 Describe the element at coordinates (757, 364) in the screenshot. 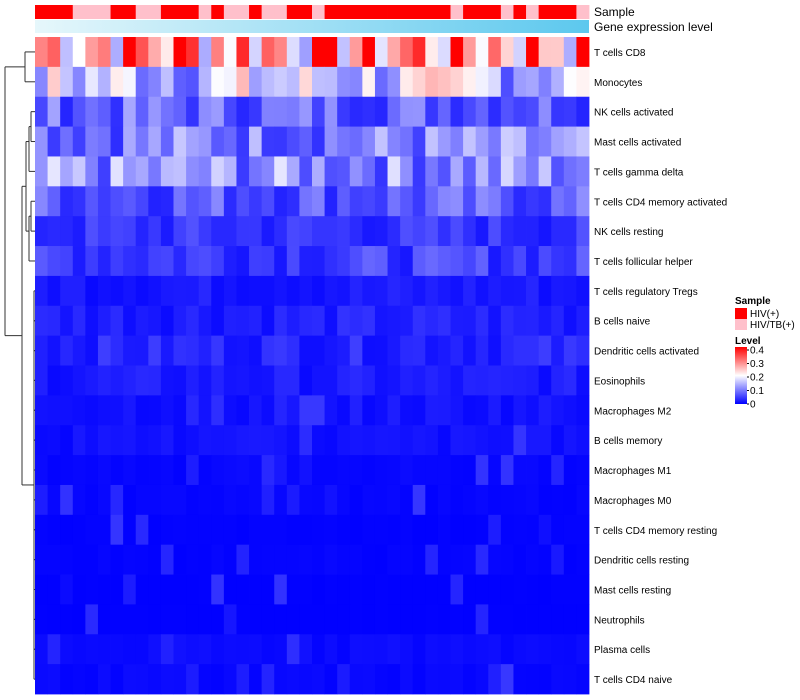

I see `level-tick-label: 0.3` at that location.